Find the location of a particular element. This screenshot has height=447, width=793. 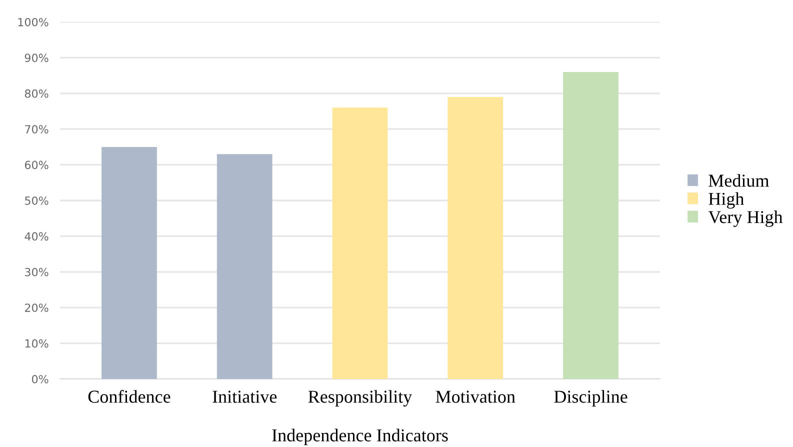

y-tick-label: 80% is located at coordinates (36, 93).